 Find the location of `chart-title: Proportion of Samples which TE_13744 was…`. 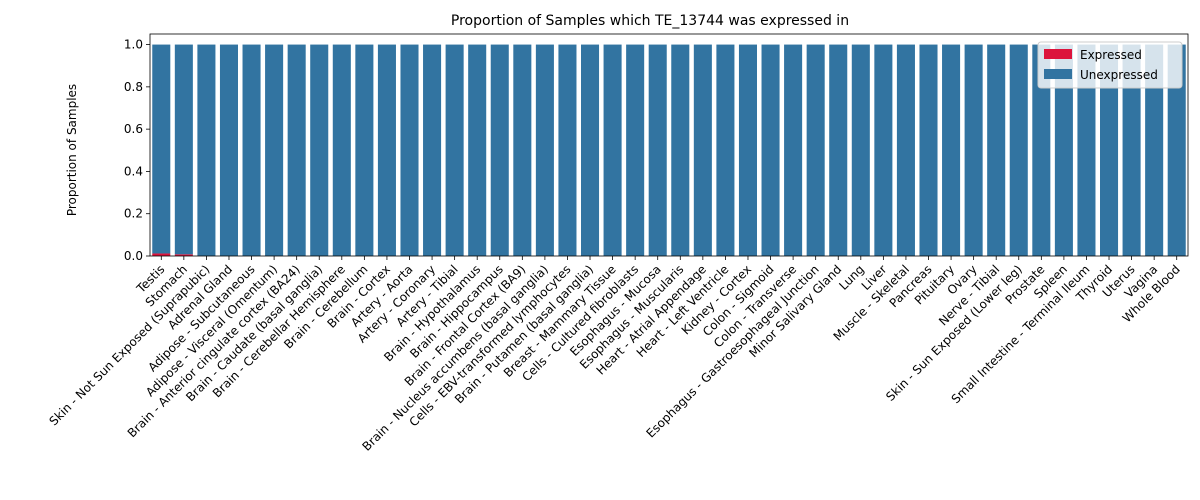

chart-title: Proportion of Samples which TE_13744 was… is located at coordinates (650, 21).